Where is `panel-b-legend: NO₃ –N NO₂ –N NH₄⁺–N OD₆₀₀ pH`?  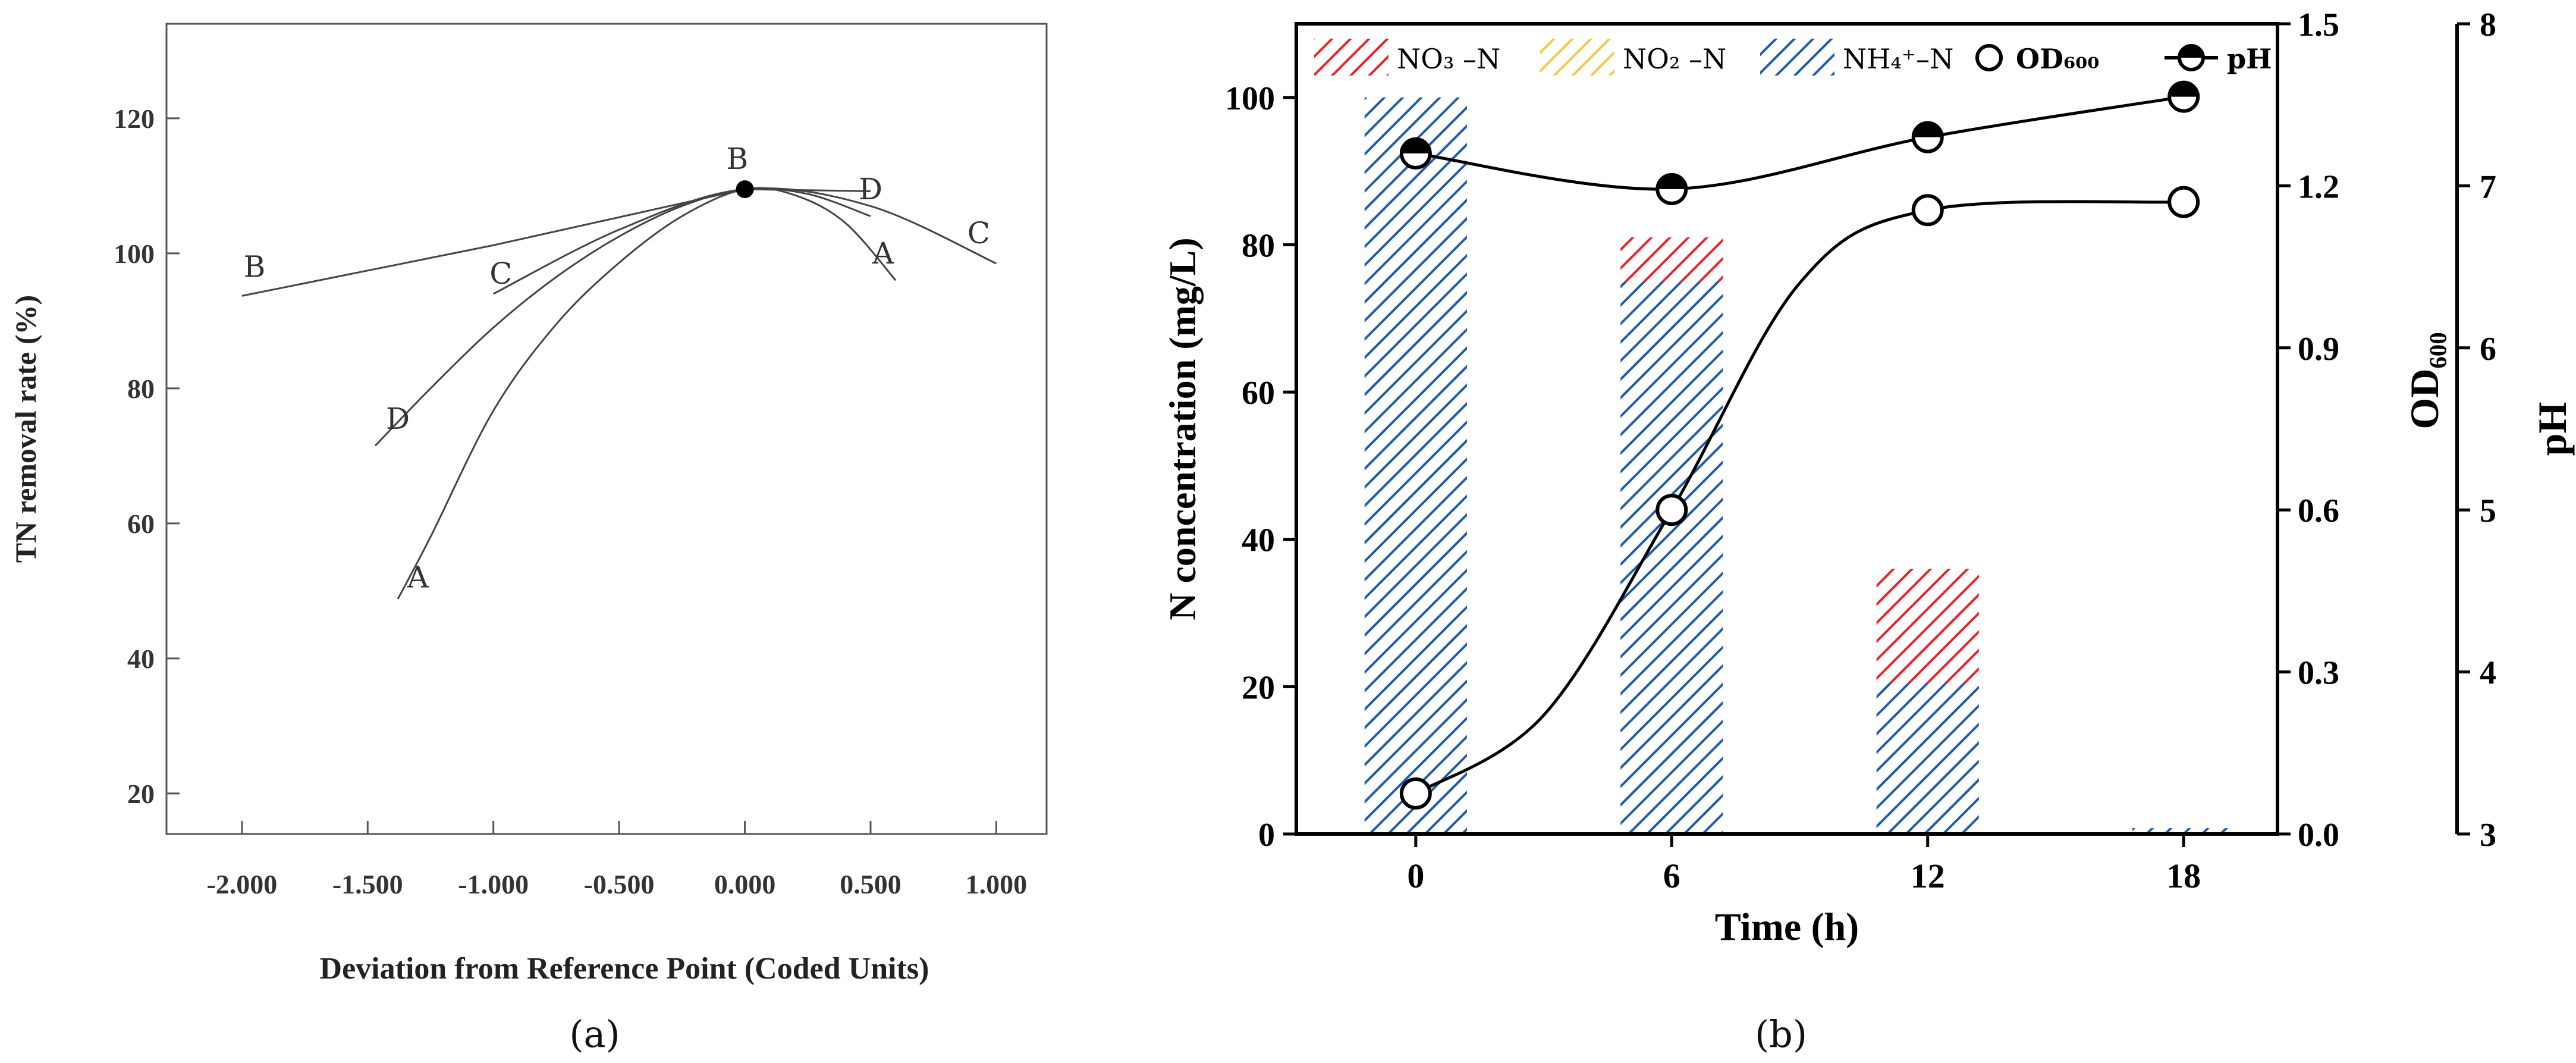 panel-b-legend: NO₃ –N NO₂ –N NH₄⁺–N OD₆₀₀ pH is located at coordinates (1793, 57).